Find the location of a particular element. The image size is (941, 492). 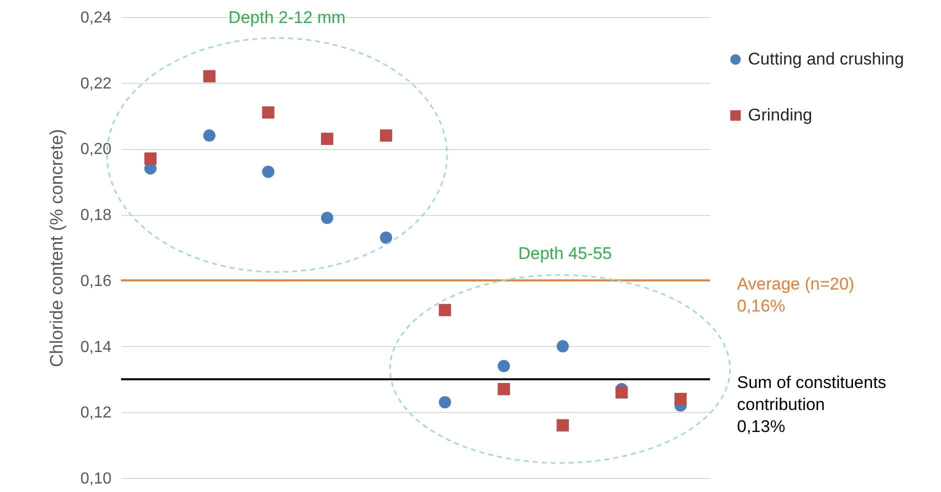

y-tick-label: 0,14 is located at coordinates (96, 347).